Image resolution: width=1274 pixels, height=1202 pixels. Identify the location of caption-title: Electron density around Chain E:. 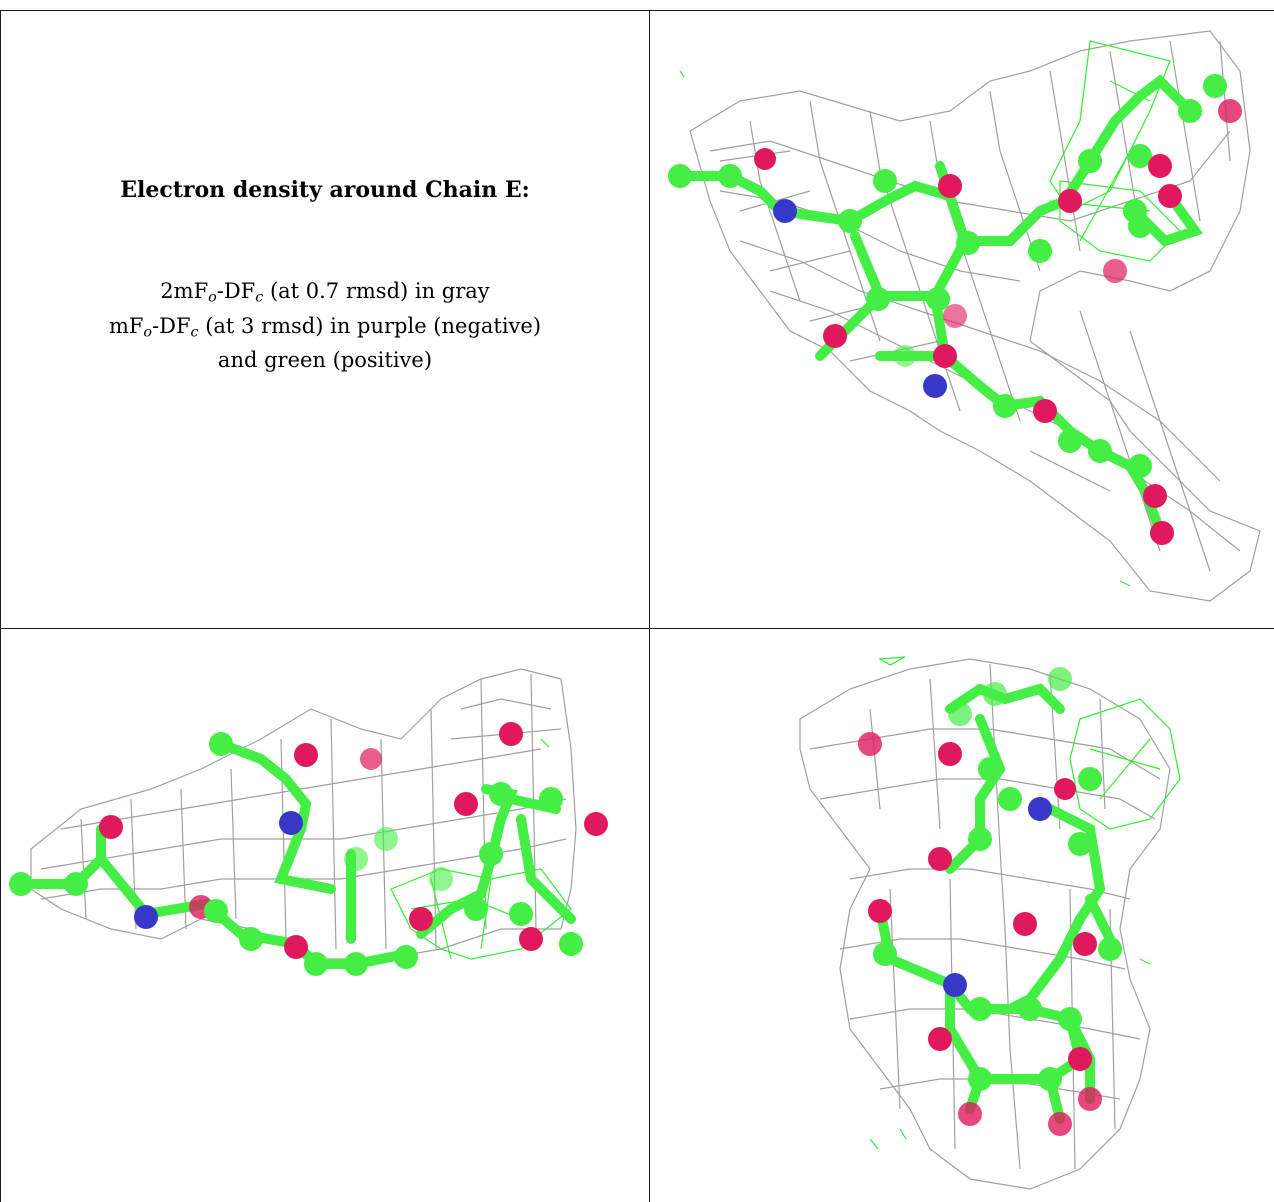
(325, 190).